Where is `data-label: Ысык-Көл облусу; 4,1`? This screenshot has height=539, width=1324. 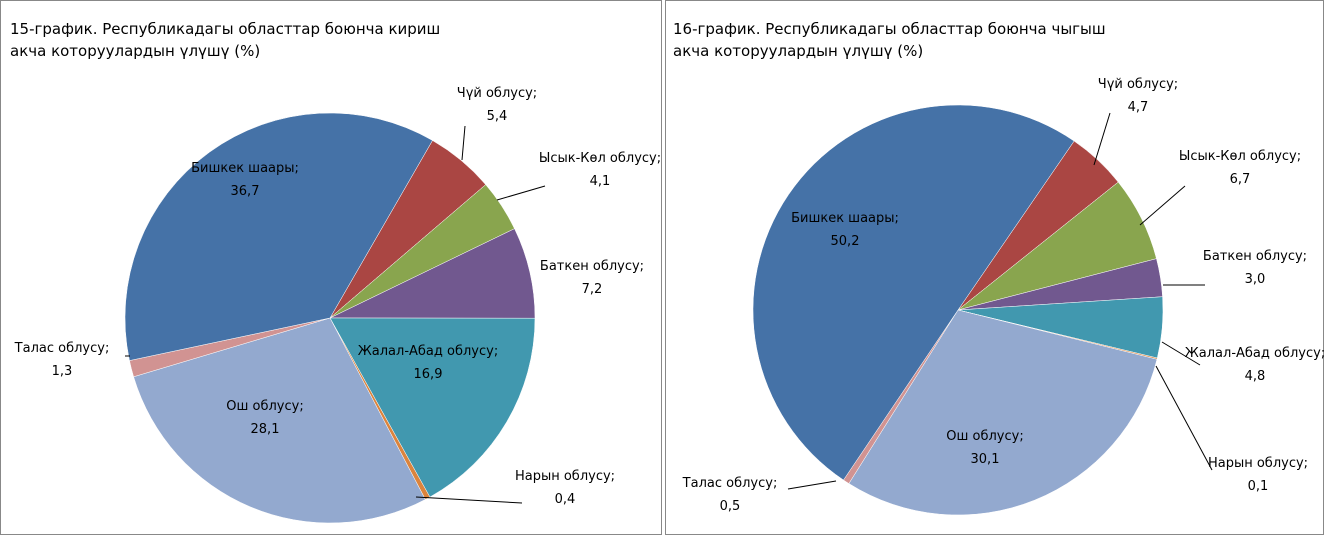 data-label: Ысык-Көл облусу; 4,1 is located at coordinates (600, 170).